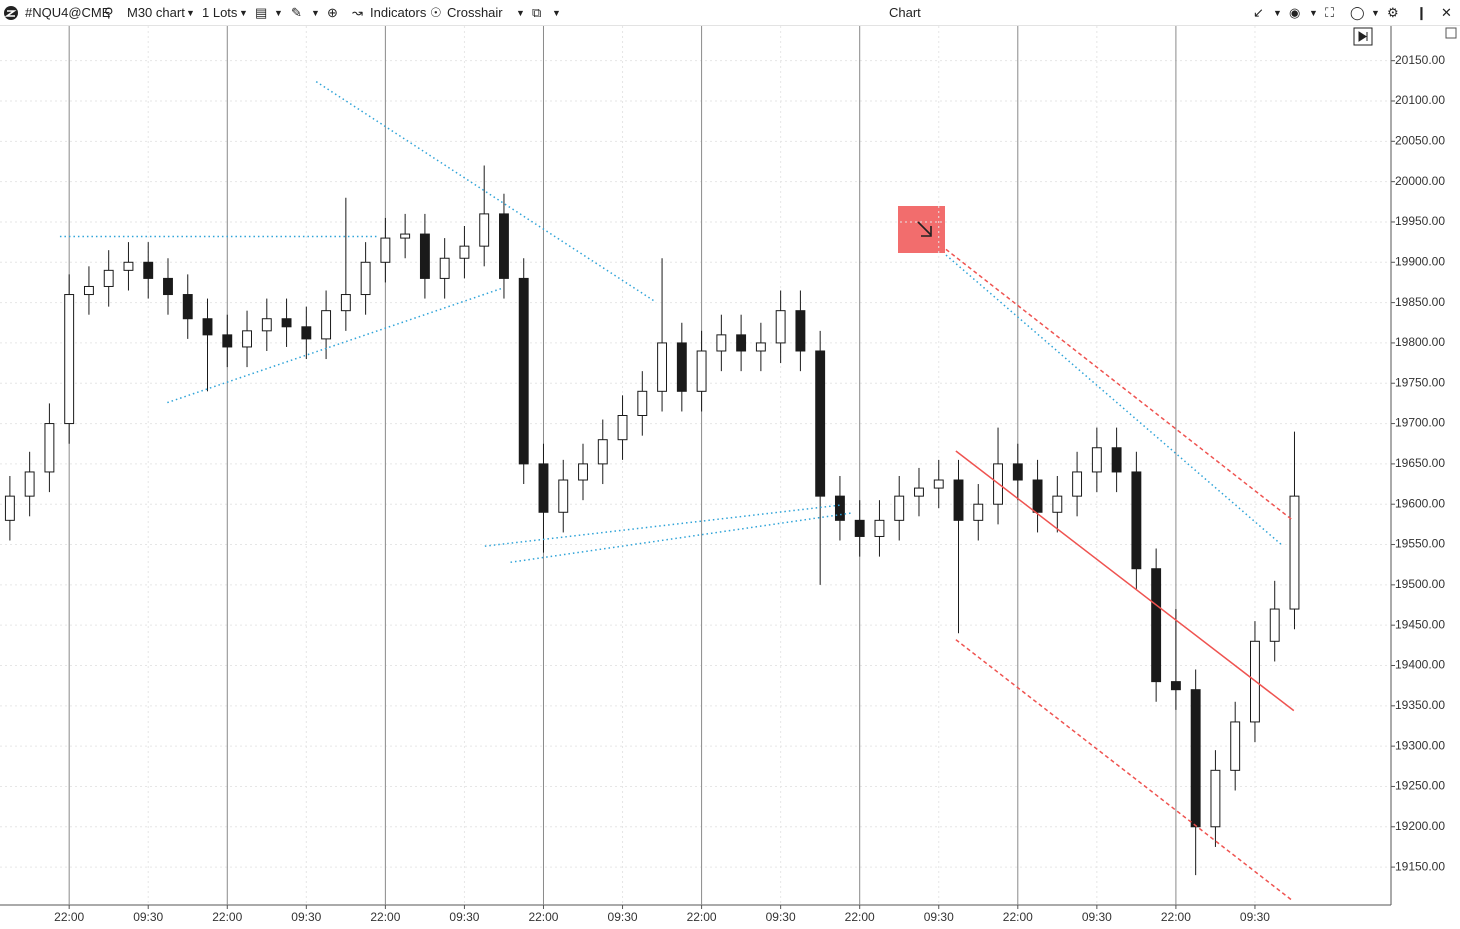 This screenshot has height=929, width=1460. I want to click on close-icon: ✕, so click(1446, 12).